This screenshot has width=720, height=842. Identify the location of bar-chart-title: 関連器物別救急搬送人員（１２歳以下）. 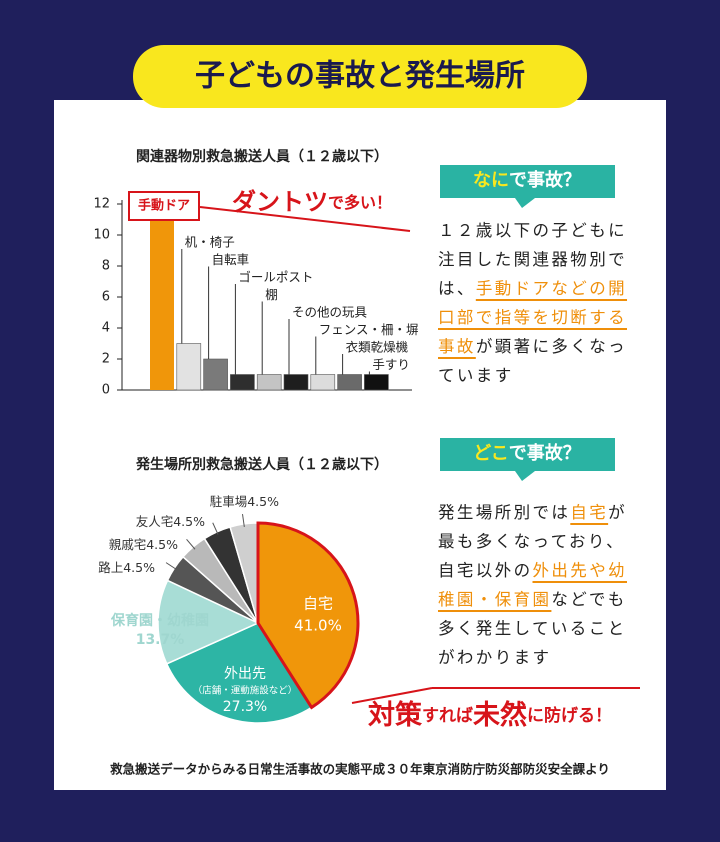
(262, 156).